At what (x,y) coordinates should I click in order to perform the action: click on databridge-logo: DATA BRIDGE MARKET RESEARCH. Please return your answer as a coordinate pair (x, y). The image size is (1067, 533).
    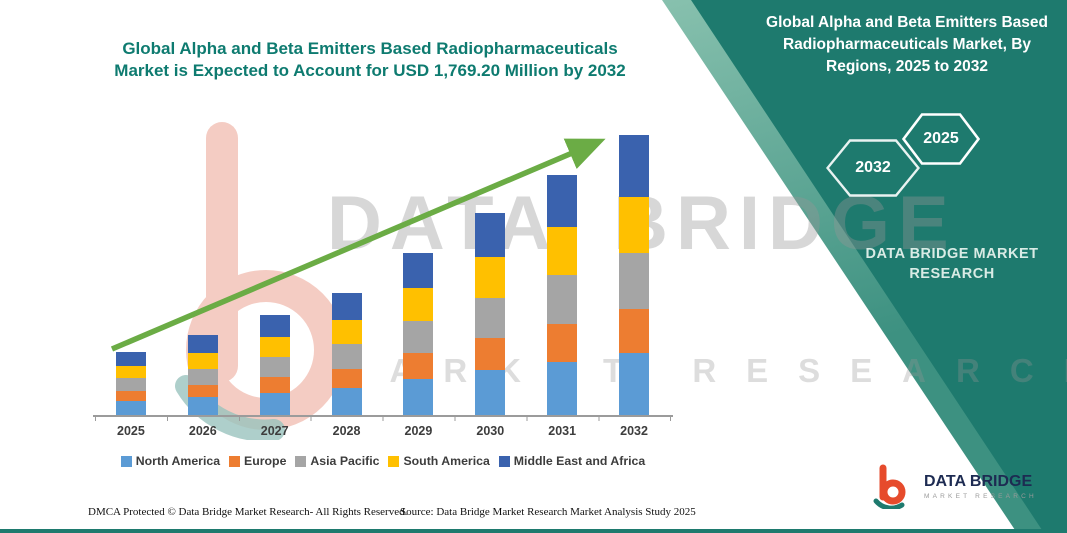
    Looking at the image, I should click on (954, 486).